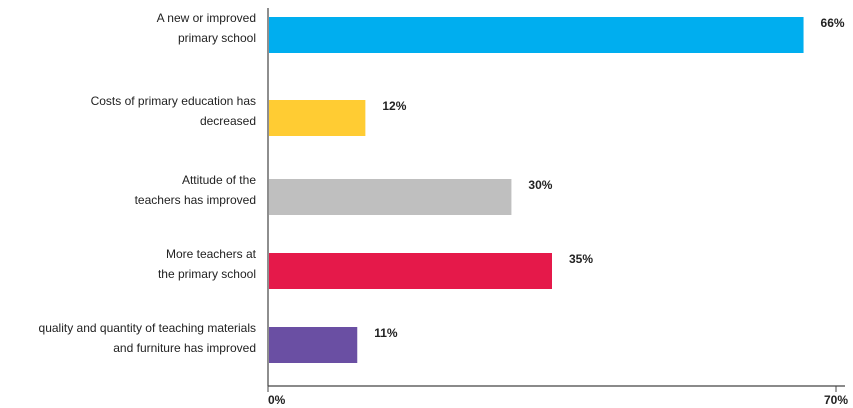 The width and height of the screenshot is (853, 408). I want to click on category-label-line: More teachers at, so click(211, 254).